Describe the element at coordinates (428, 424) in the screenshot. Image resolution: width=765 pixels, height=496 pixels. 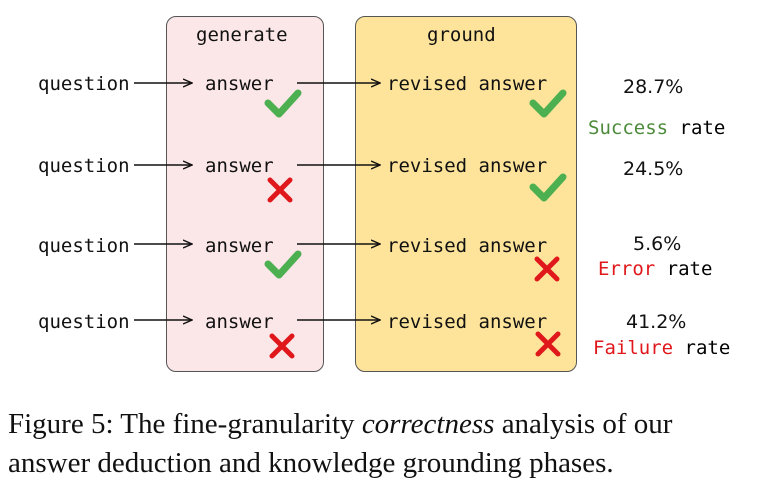
I see `caption-emphasis: correctness` at that location.